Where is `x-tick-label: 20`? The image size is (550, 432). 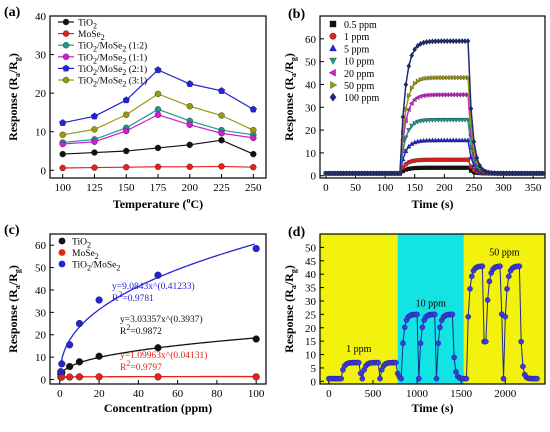 x-tick-label: 20 is located at coordinates (100, 394).